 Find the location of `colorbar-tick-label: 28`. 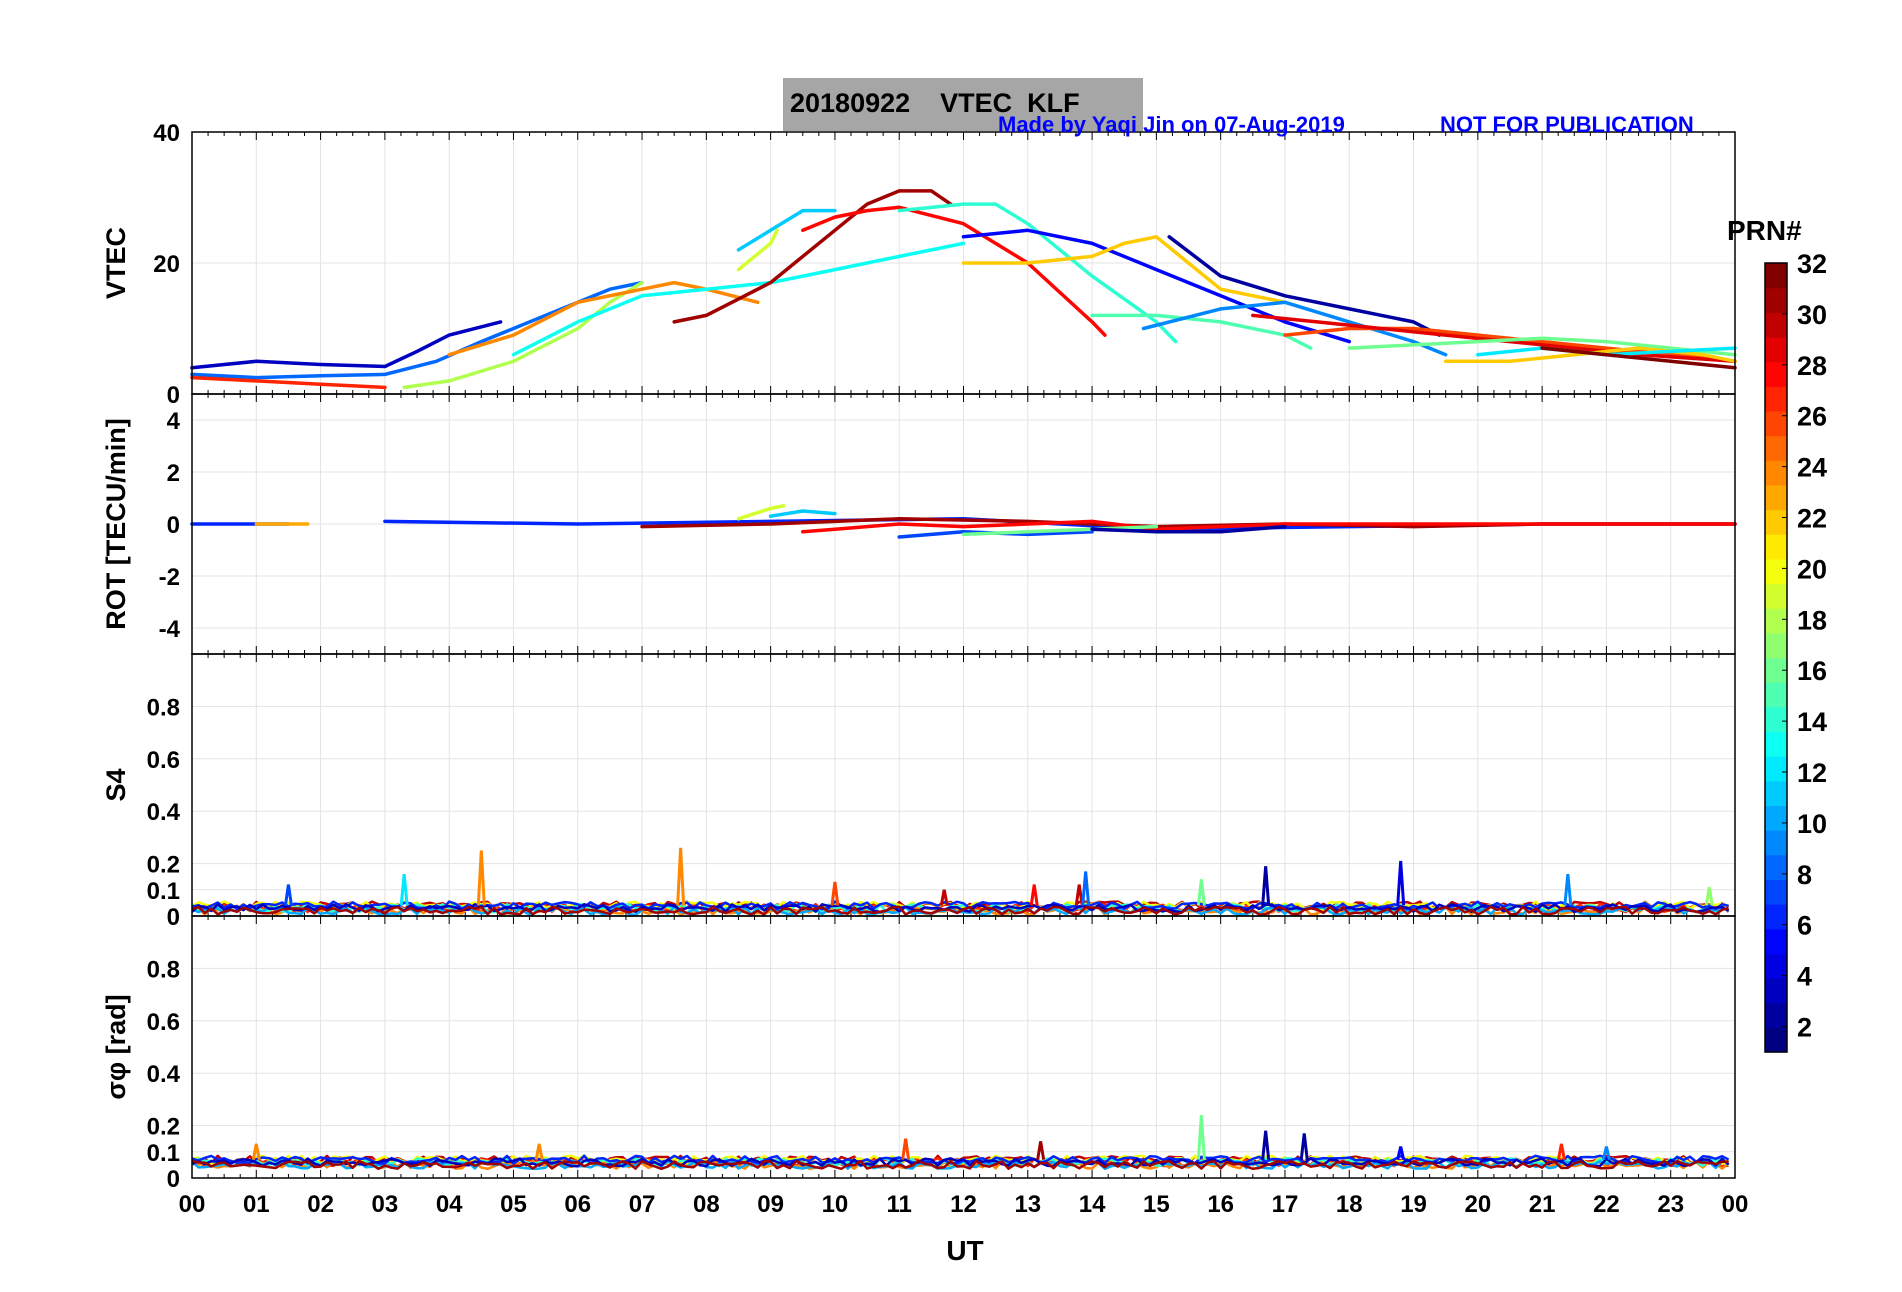

colorbar-tick-label: 28 is located at coordinates (1812, 366).